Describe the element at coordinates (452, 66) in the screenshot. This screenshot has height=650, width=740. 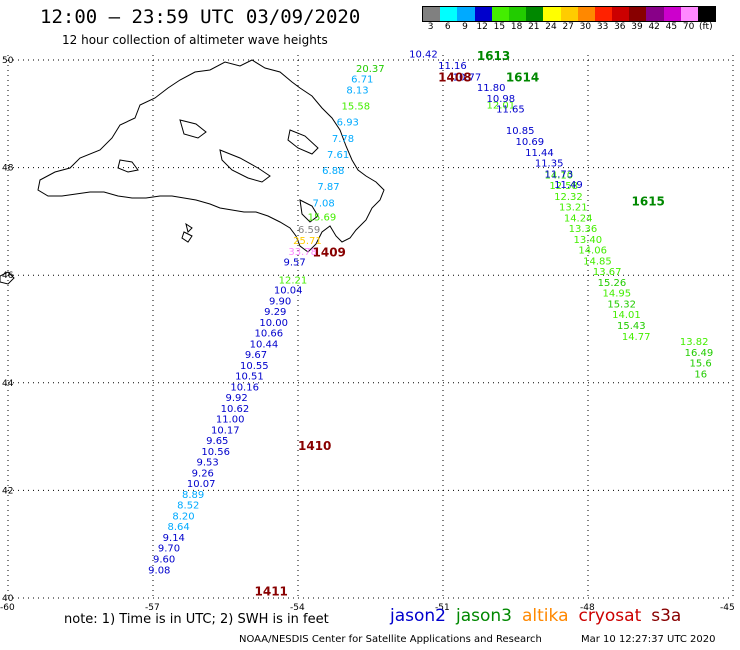
I see `wave-height-label: 11.16` at that location.